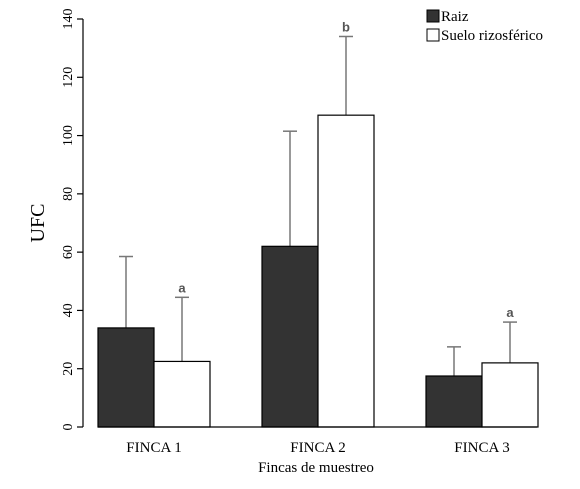 The height and width of the screenshot is (489, 580). I want to click on y-axis-ticks: 0 20 40 60 80 100 120 140, so click(72, 220).